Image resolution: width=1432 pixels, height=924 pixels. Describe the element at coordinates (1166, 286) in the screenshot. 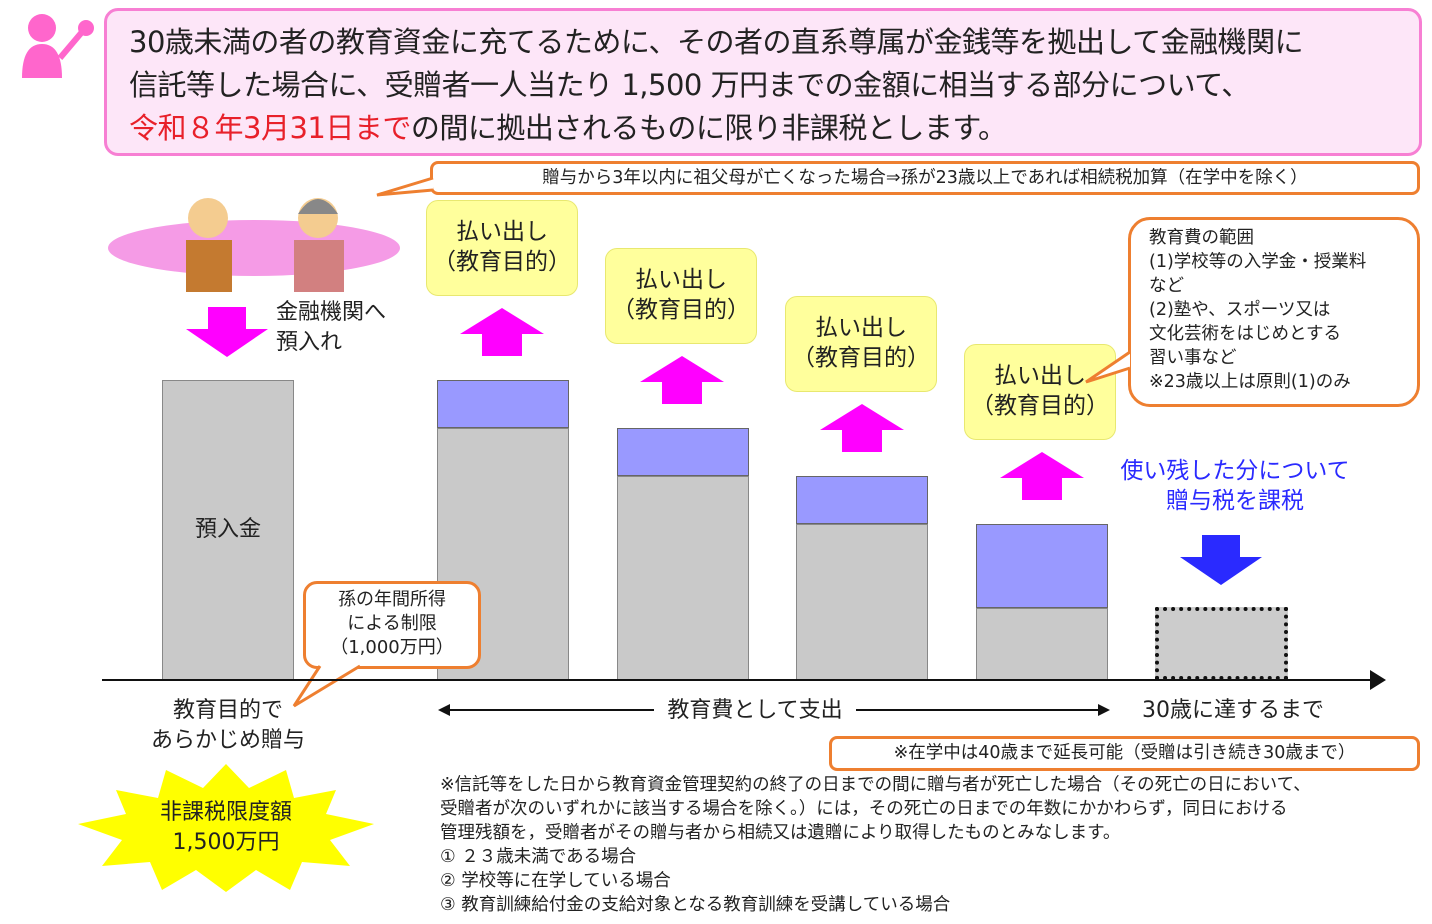

I see `text-line: など` at that location.